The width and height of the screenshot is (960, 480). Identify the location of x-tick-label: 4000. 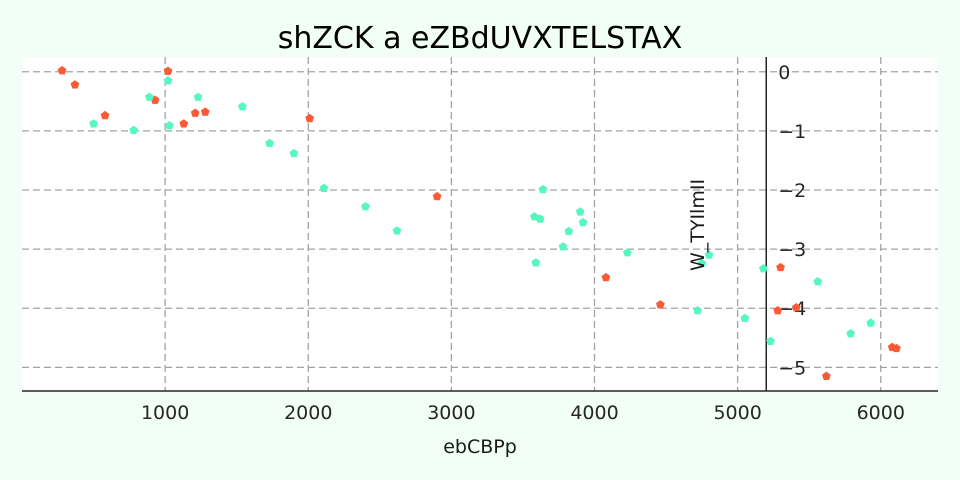
(594, 413).